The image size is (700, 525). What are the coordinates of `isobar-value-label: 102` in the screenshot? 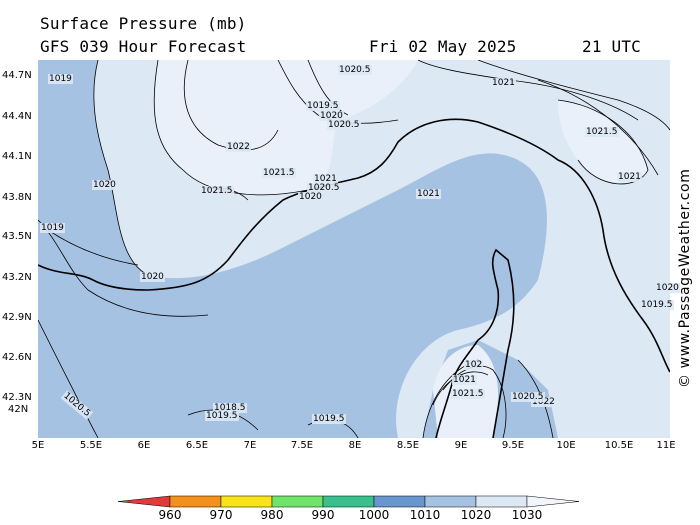 It's located at (474, 365).